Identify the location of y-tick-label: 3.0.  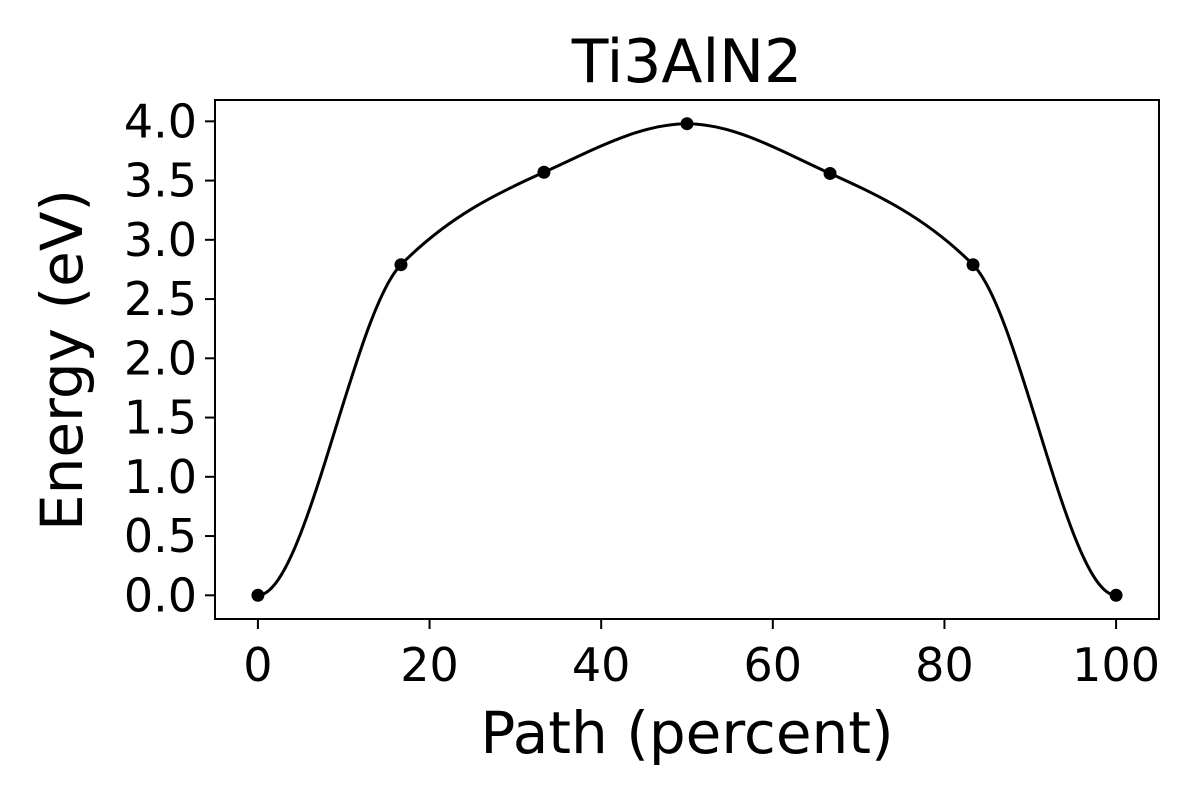
(160, 240).